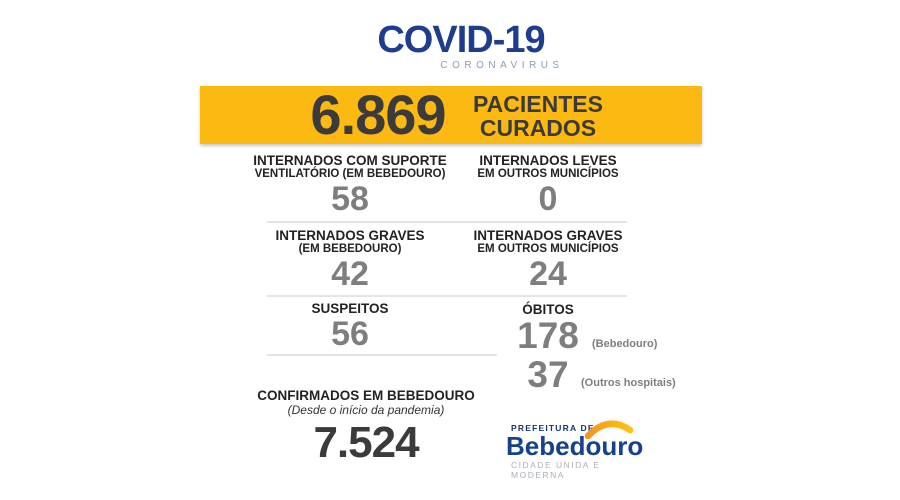 This screenshot has height=500, width=900. What do you see at coordinates (548, 309) in the screenshot?
I see `deaths-label: ÓBITOS` at bounding box center [548, 309].